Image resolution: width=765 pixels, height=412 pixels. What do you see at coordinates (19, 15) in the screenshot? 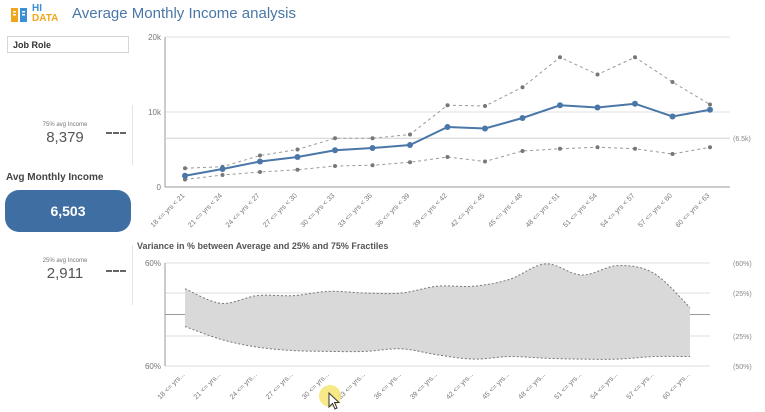
I see `book-logo-icon` at bounding box center [19, 15].